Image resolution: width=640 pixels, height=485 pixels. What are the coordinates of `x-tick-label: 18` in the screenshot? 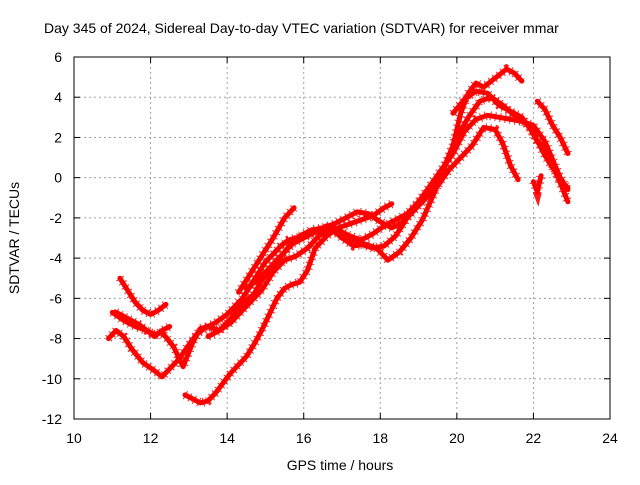 It's located at (380, 438).